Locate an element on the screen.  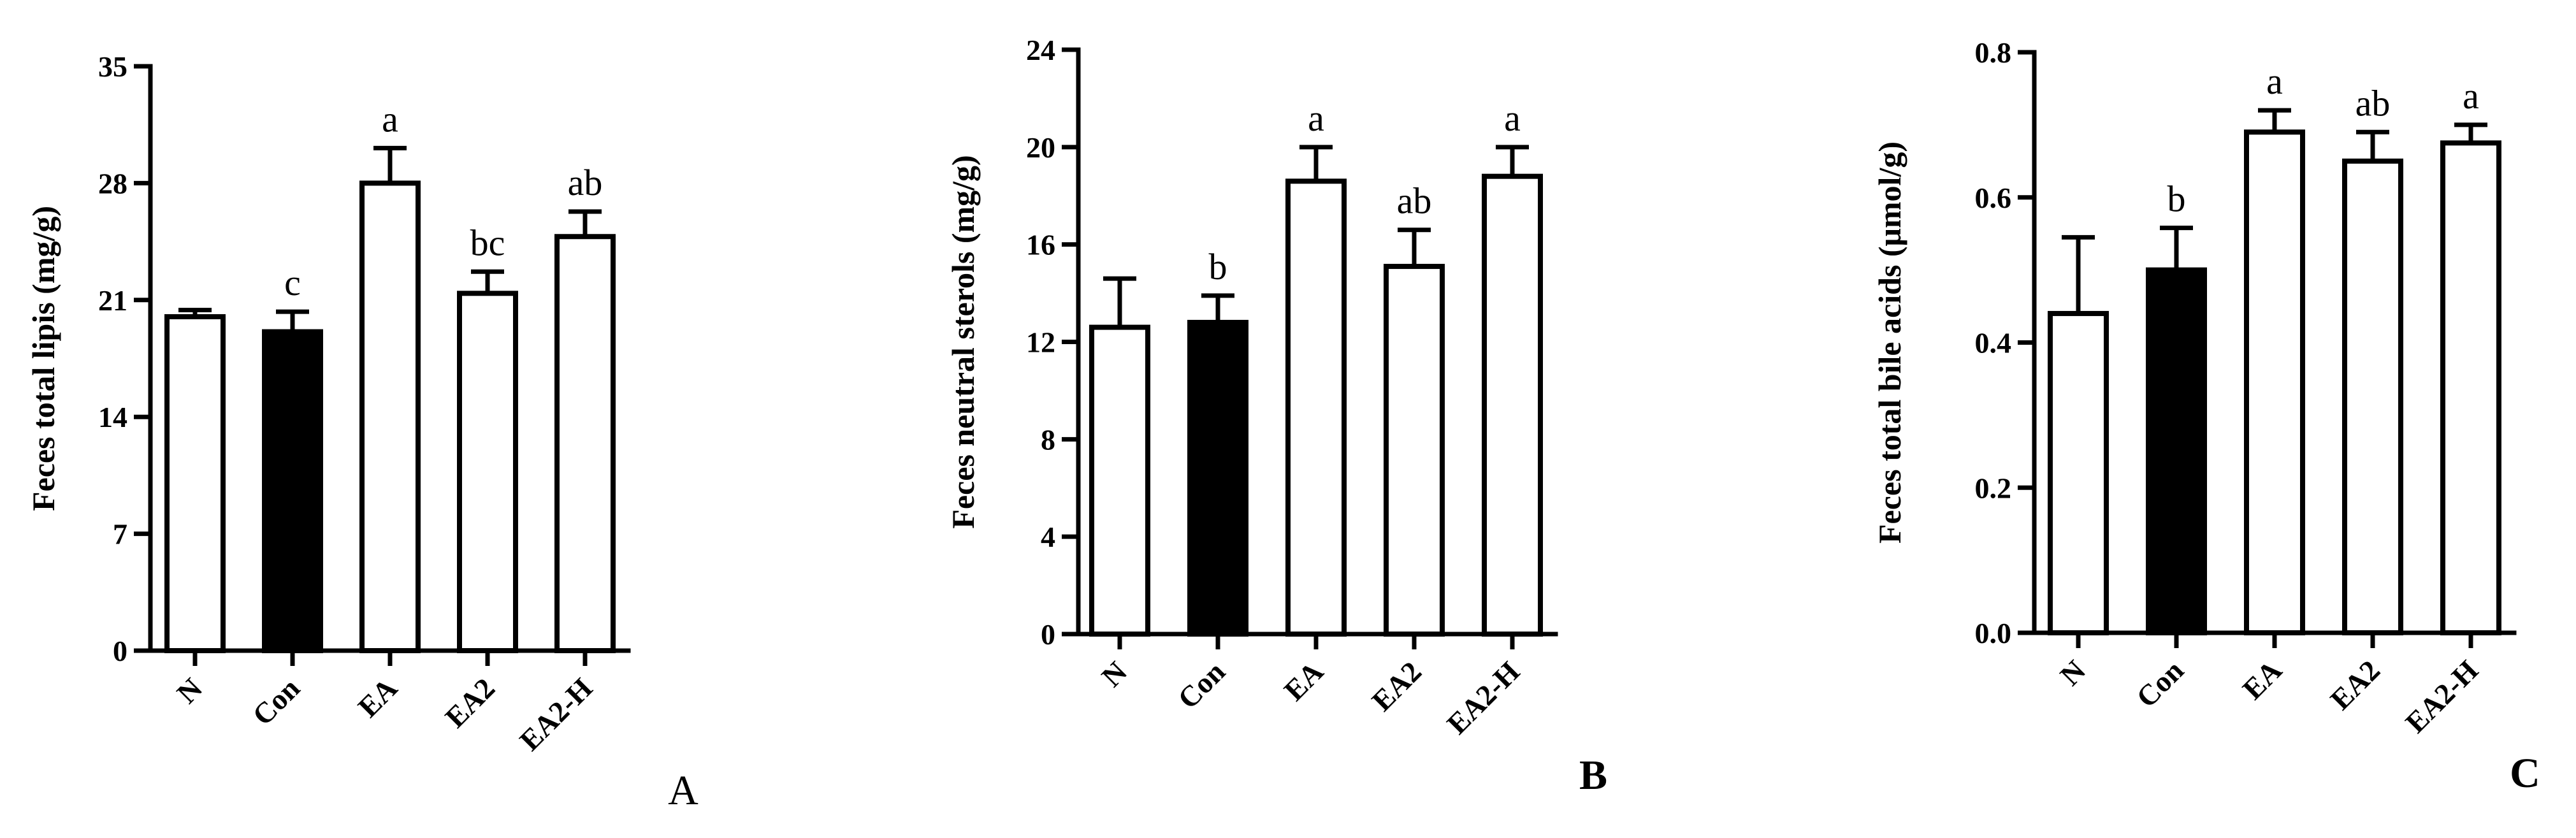
y-tick-label: 0.0 is located at coordinates (1993, 633).